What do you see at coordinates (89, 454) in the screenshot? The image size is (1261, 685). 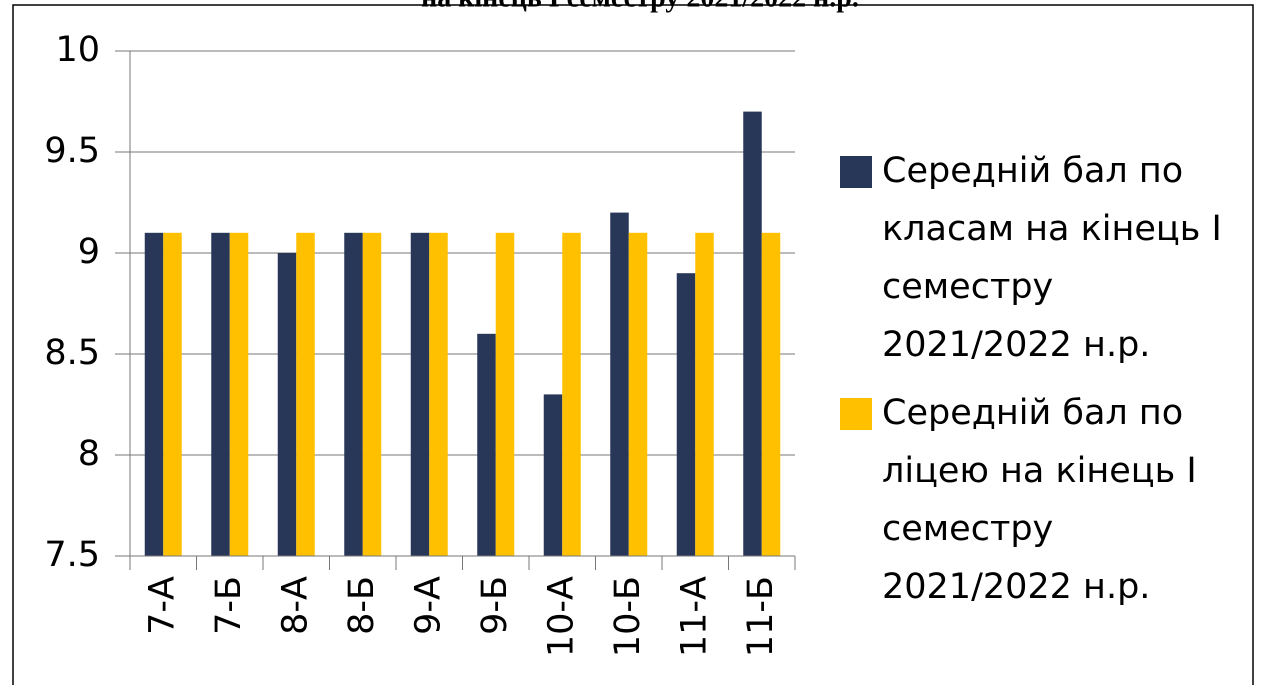 I see `y-tick-label: 8` at bounding box center [89, 454].